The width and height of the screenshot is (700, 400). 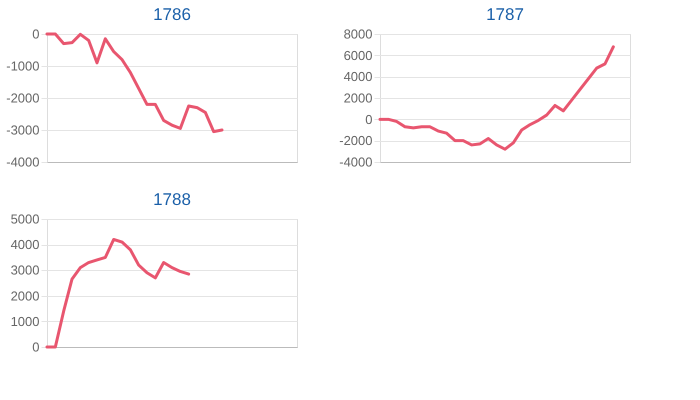 I want to click on y-tick-label: -3000, so click(x=23, y=130).